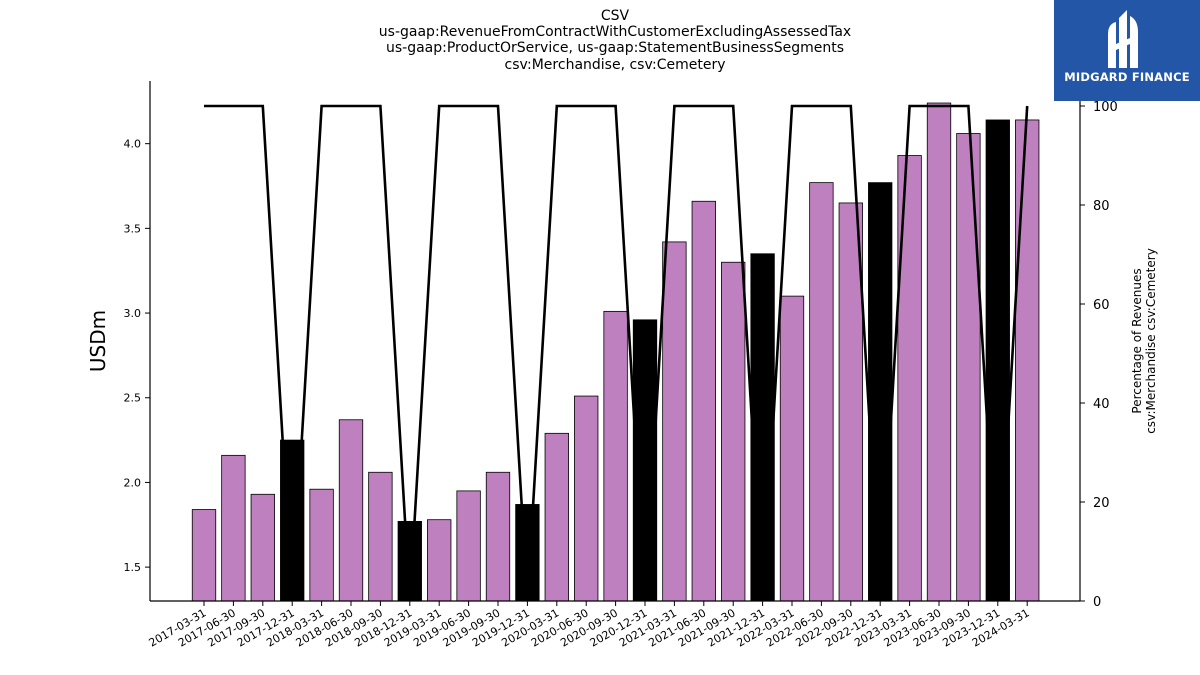  Describe the element at coordinates (1101, 206) in the screenshot. I see `y2-tick-label: 80` at that location.